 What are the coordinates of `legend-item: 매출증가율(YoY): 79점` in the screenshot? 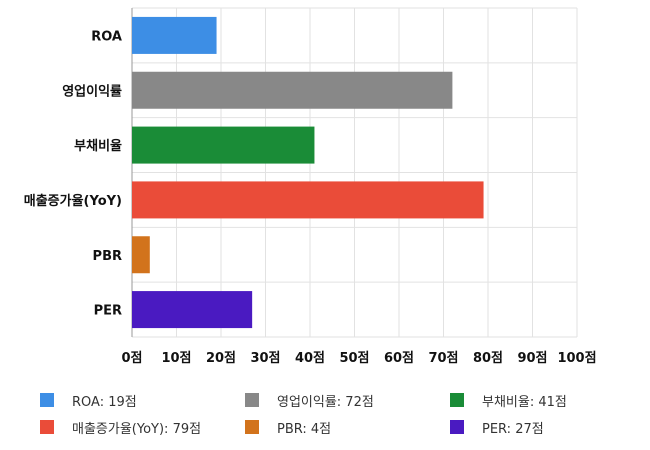 It's located at (120, 427).